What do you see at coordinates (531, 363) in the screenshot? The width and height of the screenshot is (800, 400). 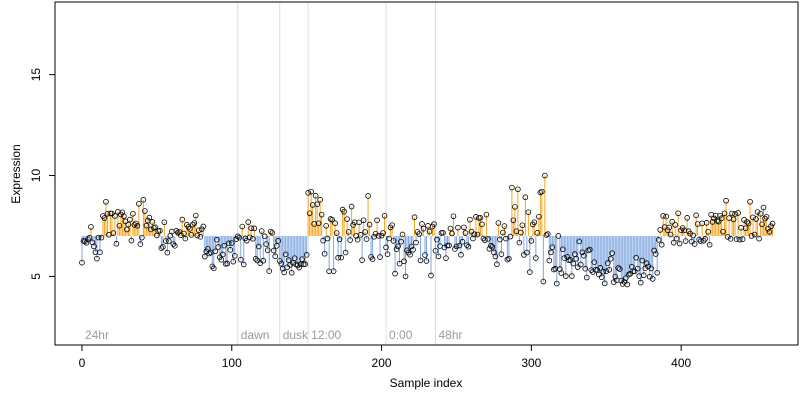 I see `x-tick-label: 300` at bounding box center [531, 363].